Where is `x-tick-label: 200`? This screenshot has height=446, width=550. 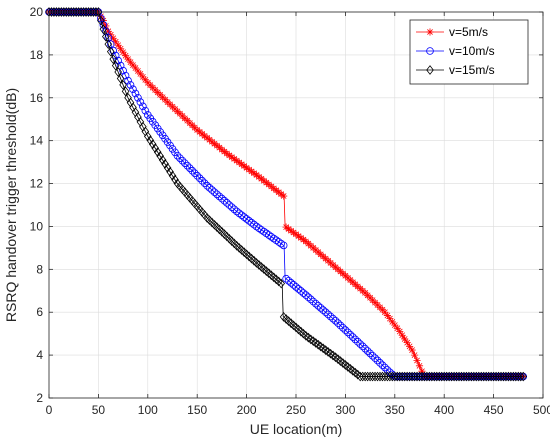 x-tick-label: 200 is located at coordinates (247, 410).